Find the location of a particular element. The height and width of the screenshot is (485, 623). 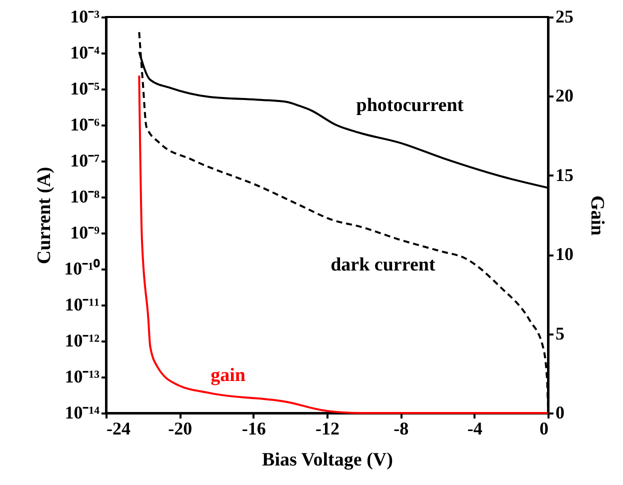

x-tick-label: -16 is located at coordinates (254, 428).